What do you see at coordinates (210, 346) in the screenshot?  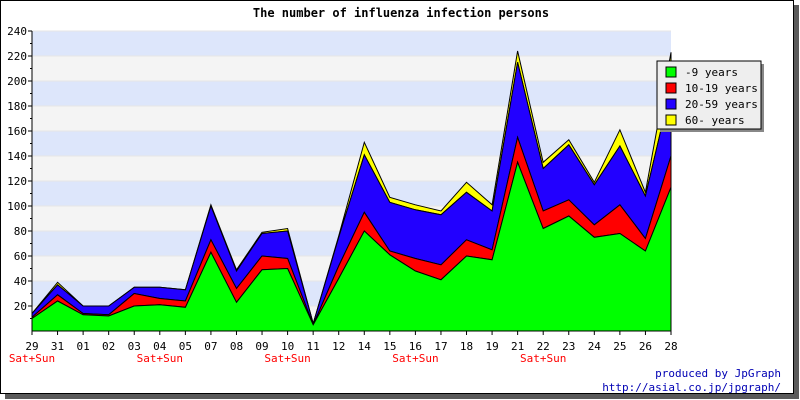 I see `x-tick-label: 07` at bounding box center [210, 346].